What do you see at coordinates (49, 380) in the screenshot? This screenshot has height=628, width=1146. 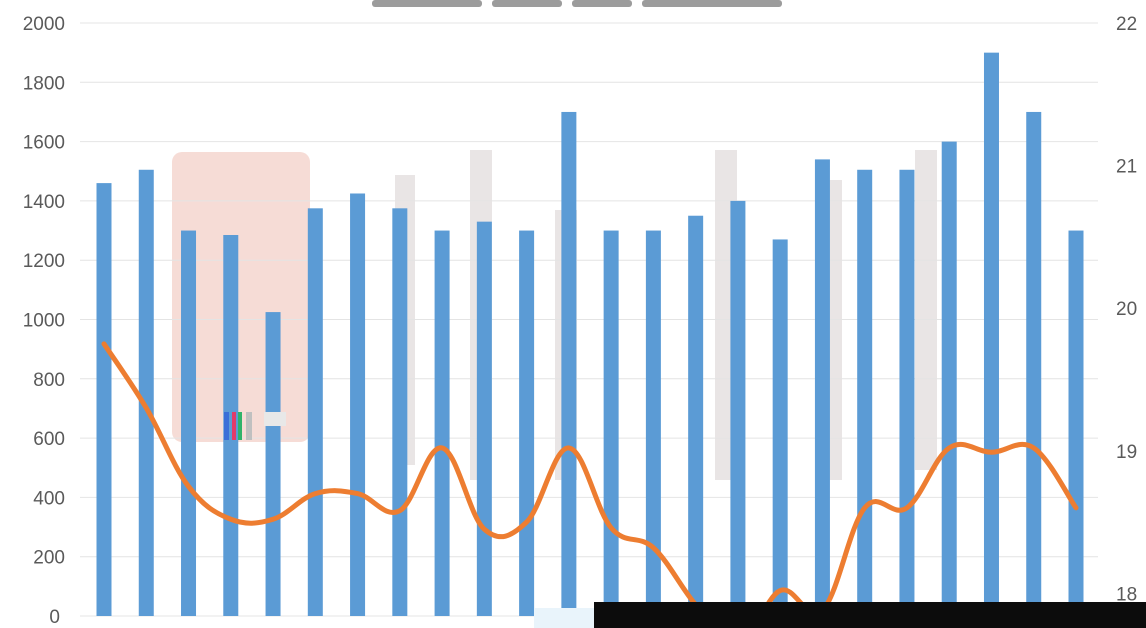 I see `left-tick-label: 800` at bounding box center [49, 380].